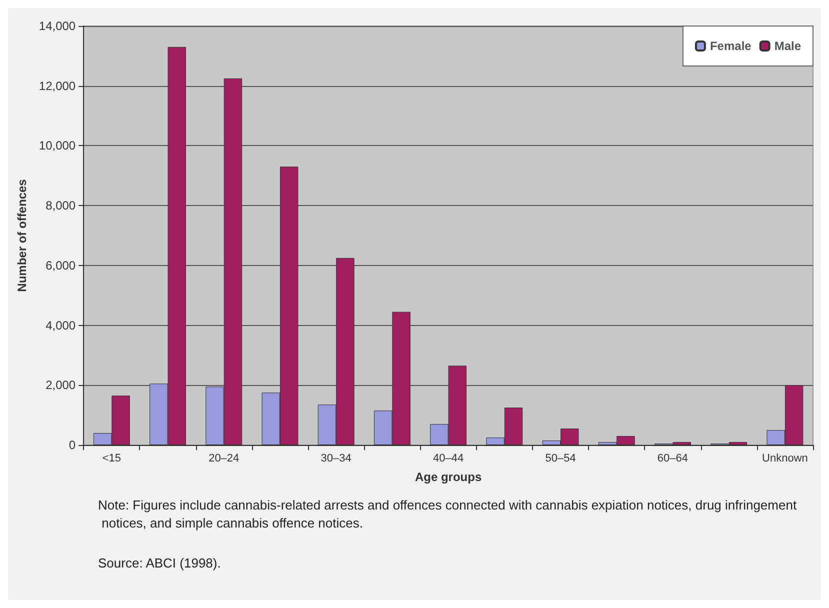 The width and height of the screenshot is (829, 608). What do you see at coordinates (57, 26) in the screenshot?
I see `y-tick-label: 14,000` at bounding box center [57, 26].